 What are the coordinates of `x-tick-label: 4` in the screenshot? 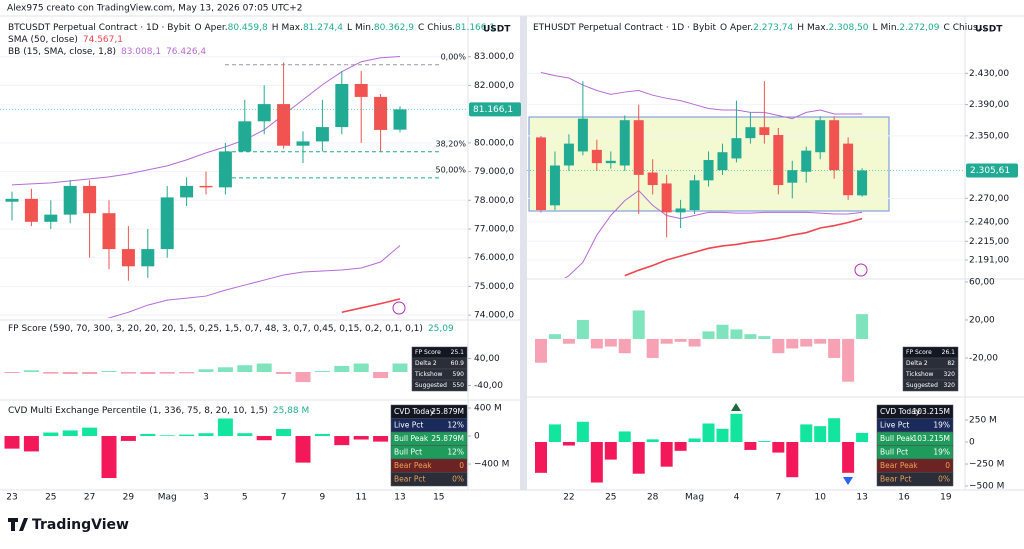 It's located at (737, 498).